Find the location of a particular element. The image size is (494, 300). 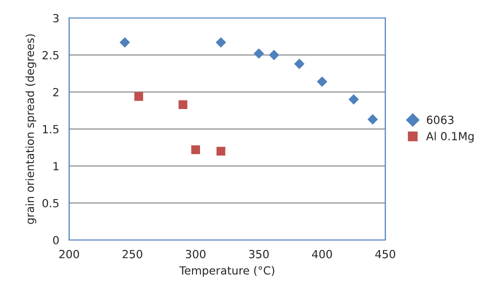

y-tick-label: 2.5 is located at coordinates (50, 55).